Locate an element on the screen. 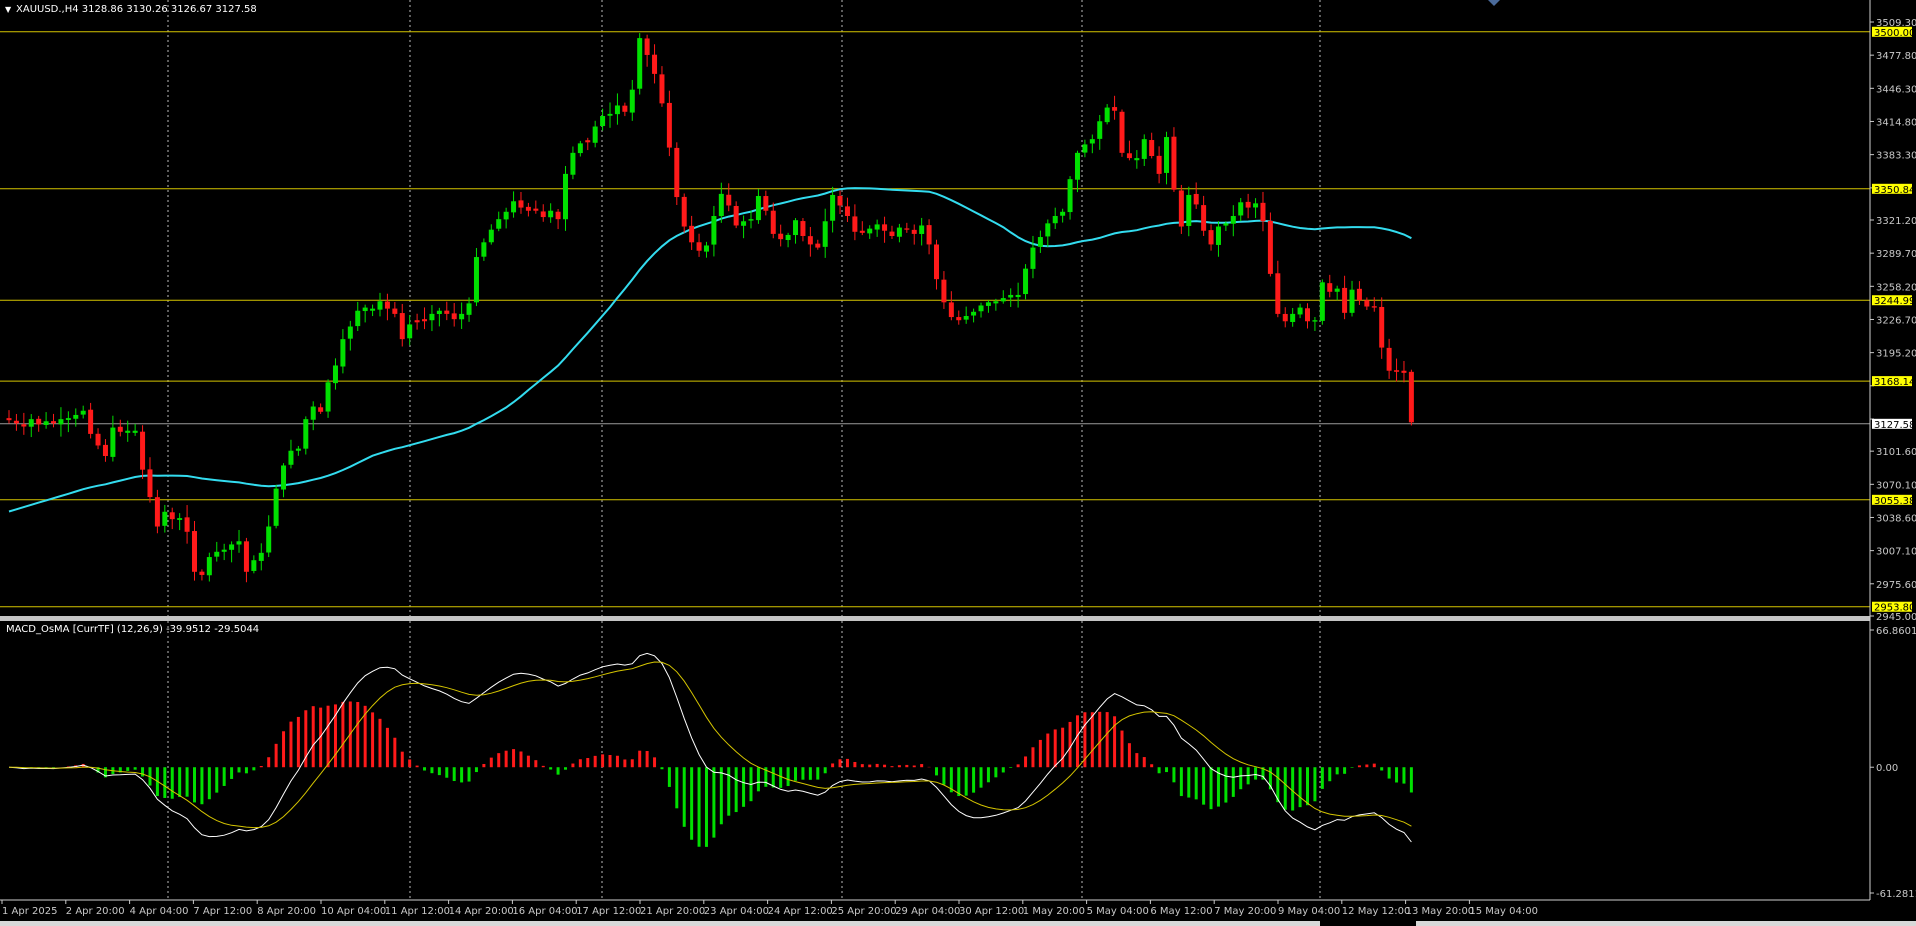 Image resolution: width=1916 pixels, height=926 pixels. time-tick-label: 12 May 12:00 is located at coordinates (1376, 911).